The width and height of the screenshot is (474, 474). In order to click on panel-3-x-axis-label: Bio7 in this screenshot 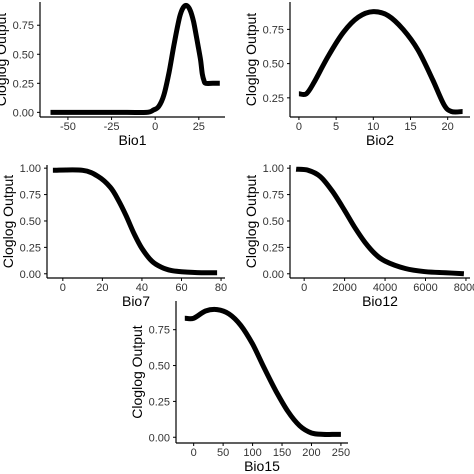, I will do `click(136, 301)`.